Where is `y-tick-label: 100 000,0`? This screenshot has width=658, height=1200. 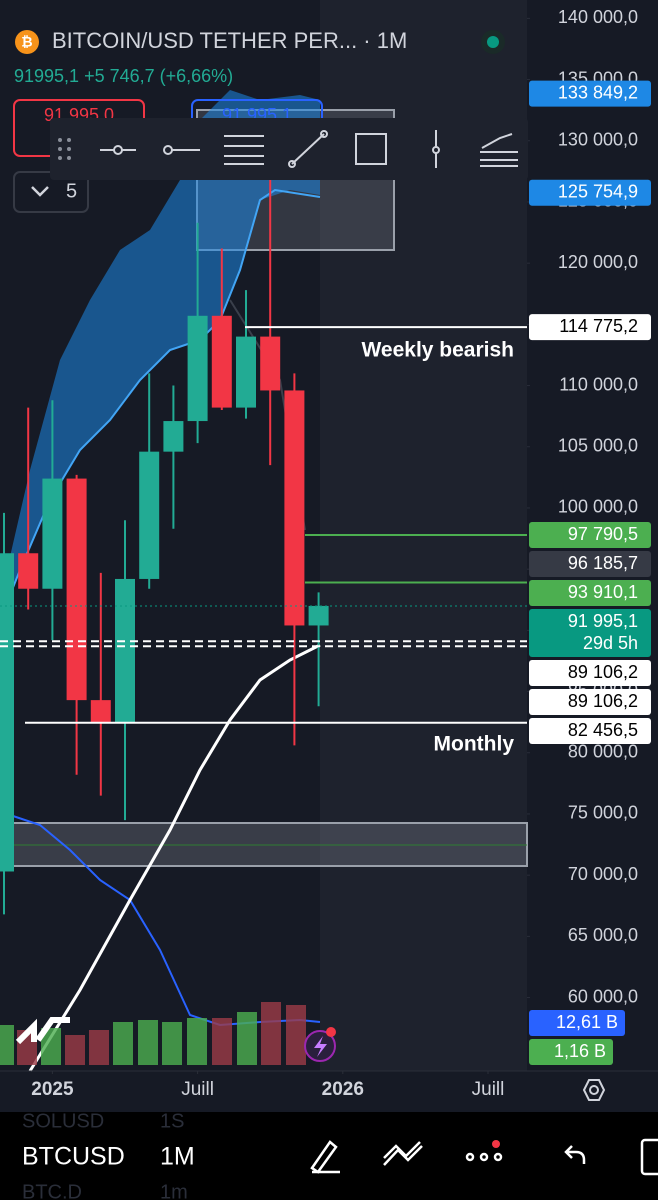 y-tick-label: 100 000,0 is located at coordinates (598, 507).